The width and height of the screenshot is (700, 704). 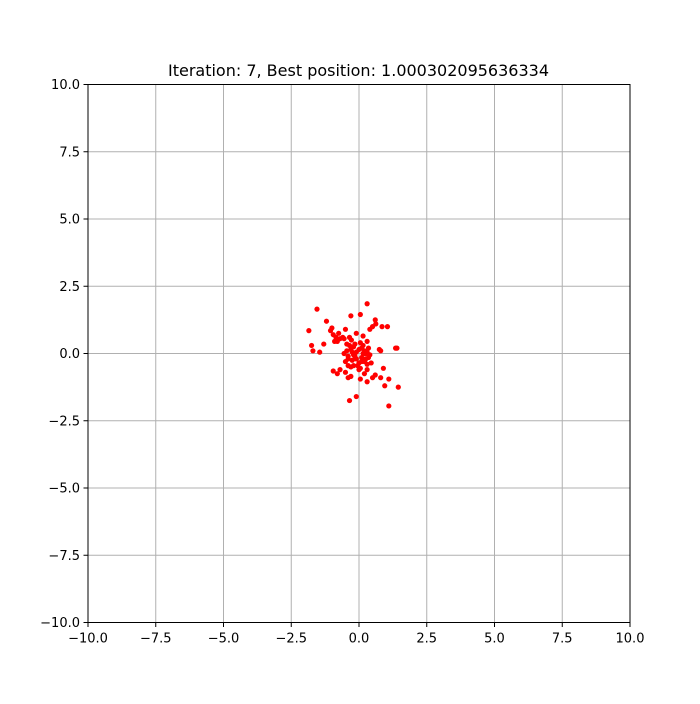 What do you see at coordinates (65, 85) in the screenshot?
I see `y-tick-label: 10.0` at bounding box center [65, 85].